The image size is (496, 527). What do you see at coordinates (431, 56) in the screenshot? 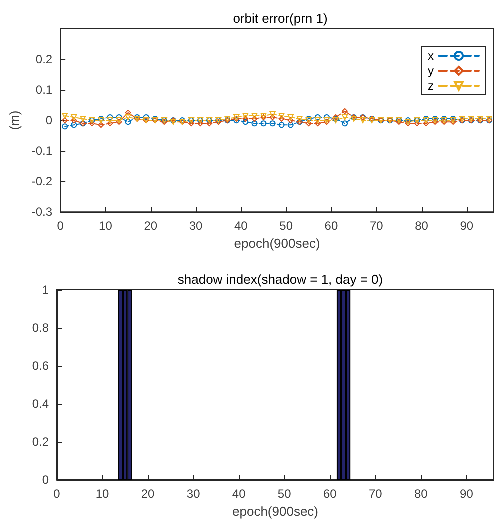
I see `legend-label: x` at bounding box center [431, 56].